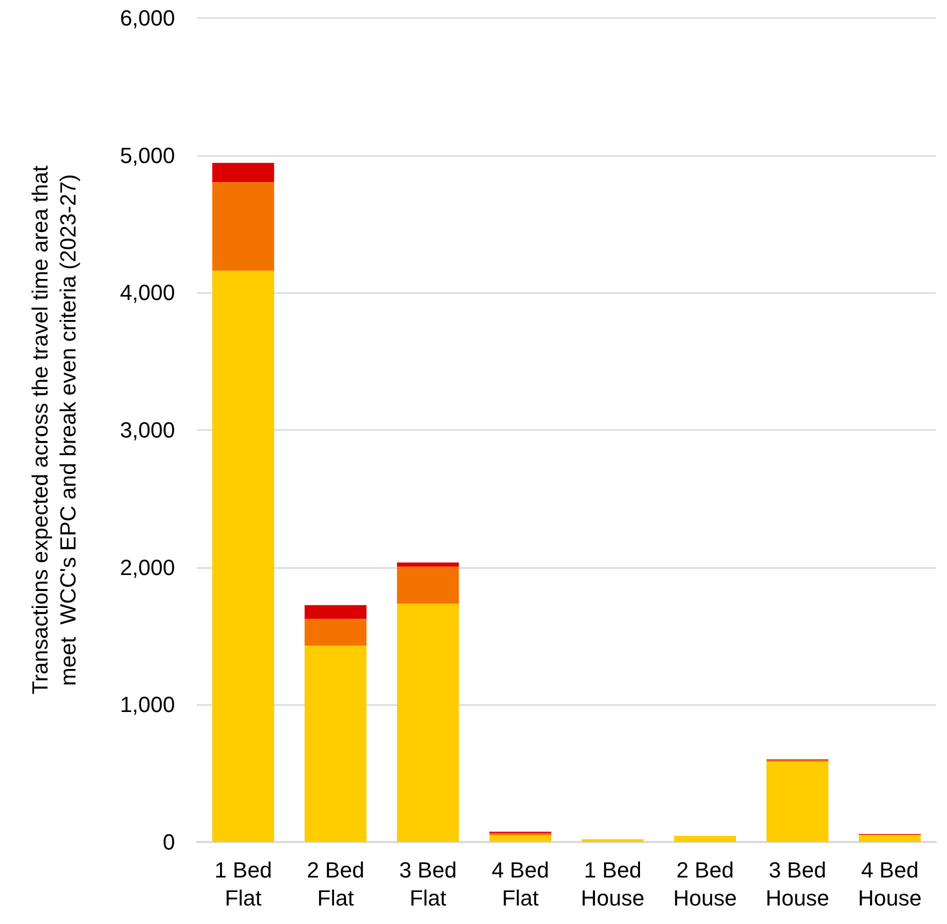  I want to click on y-tick-label: 1,000, so click(147, 705).